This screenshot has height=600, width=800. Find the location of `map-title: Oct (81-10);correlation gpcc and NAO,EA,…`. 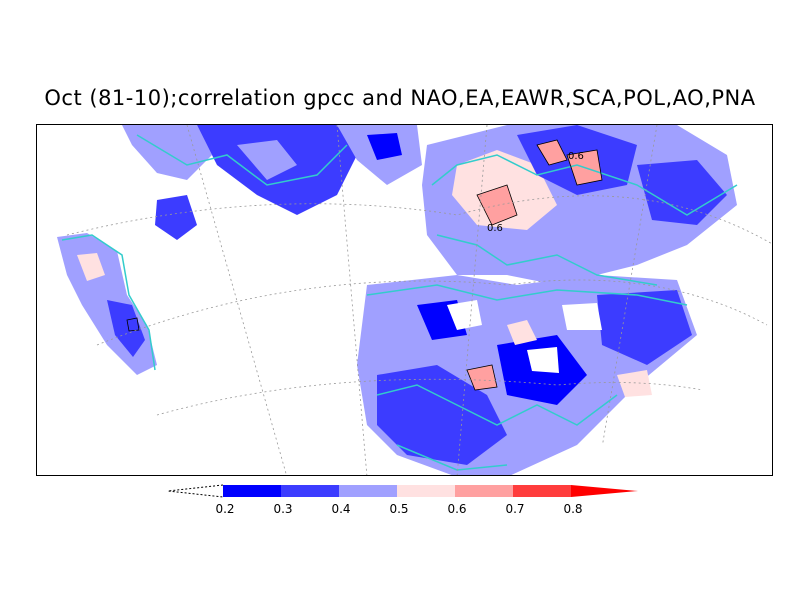

map-title: Oct (81-10);correlation gpcc and NAO,EA,… is located at coordinates (400, 98).